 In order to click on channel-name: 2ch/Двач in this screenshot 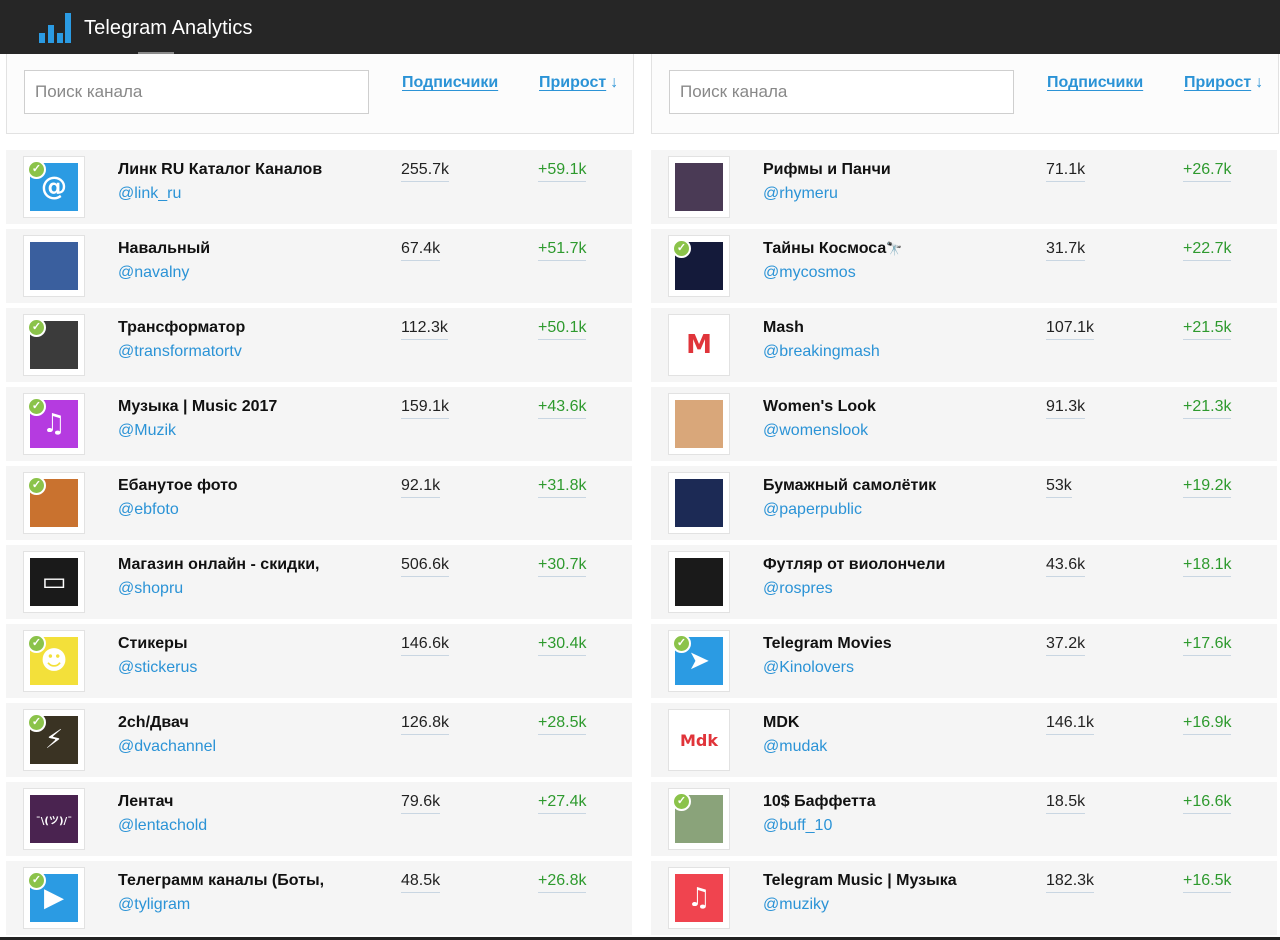, I will do `click(153, 723)`.